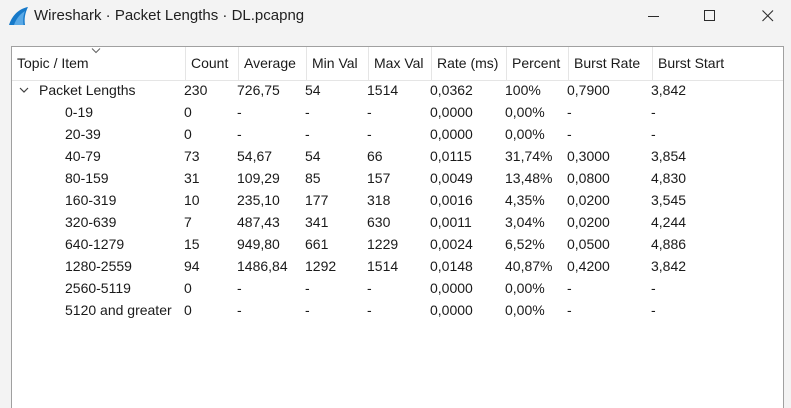 This screenshot has height=408, width=791. Describe the element at coordinates (192, 156) in the screenshot. I see `count-cell: 73` at that location.